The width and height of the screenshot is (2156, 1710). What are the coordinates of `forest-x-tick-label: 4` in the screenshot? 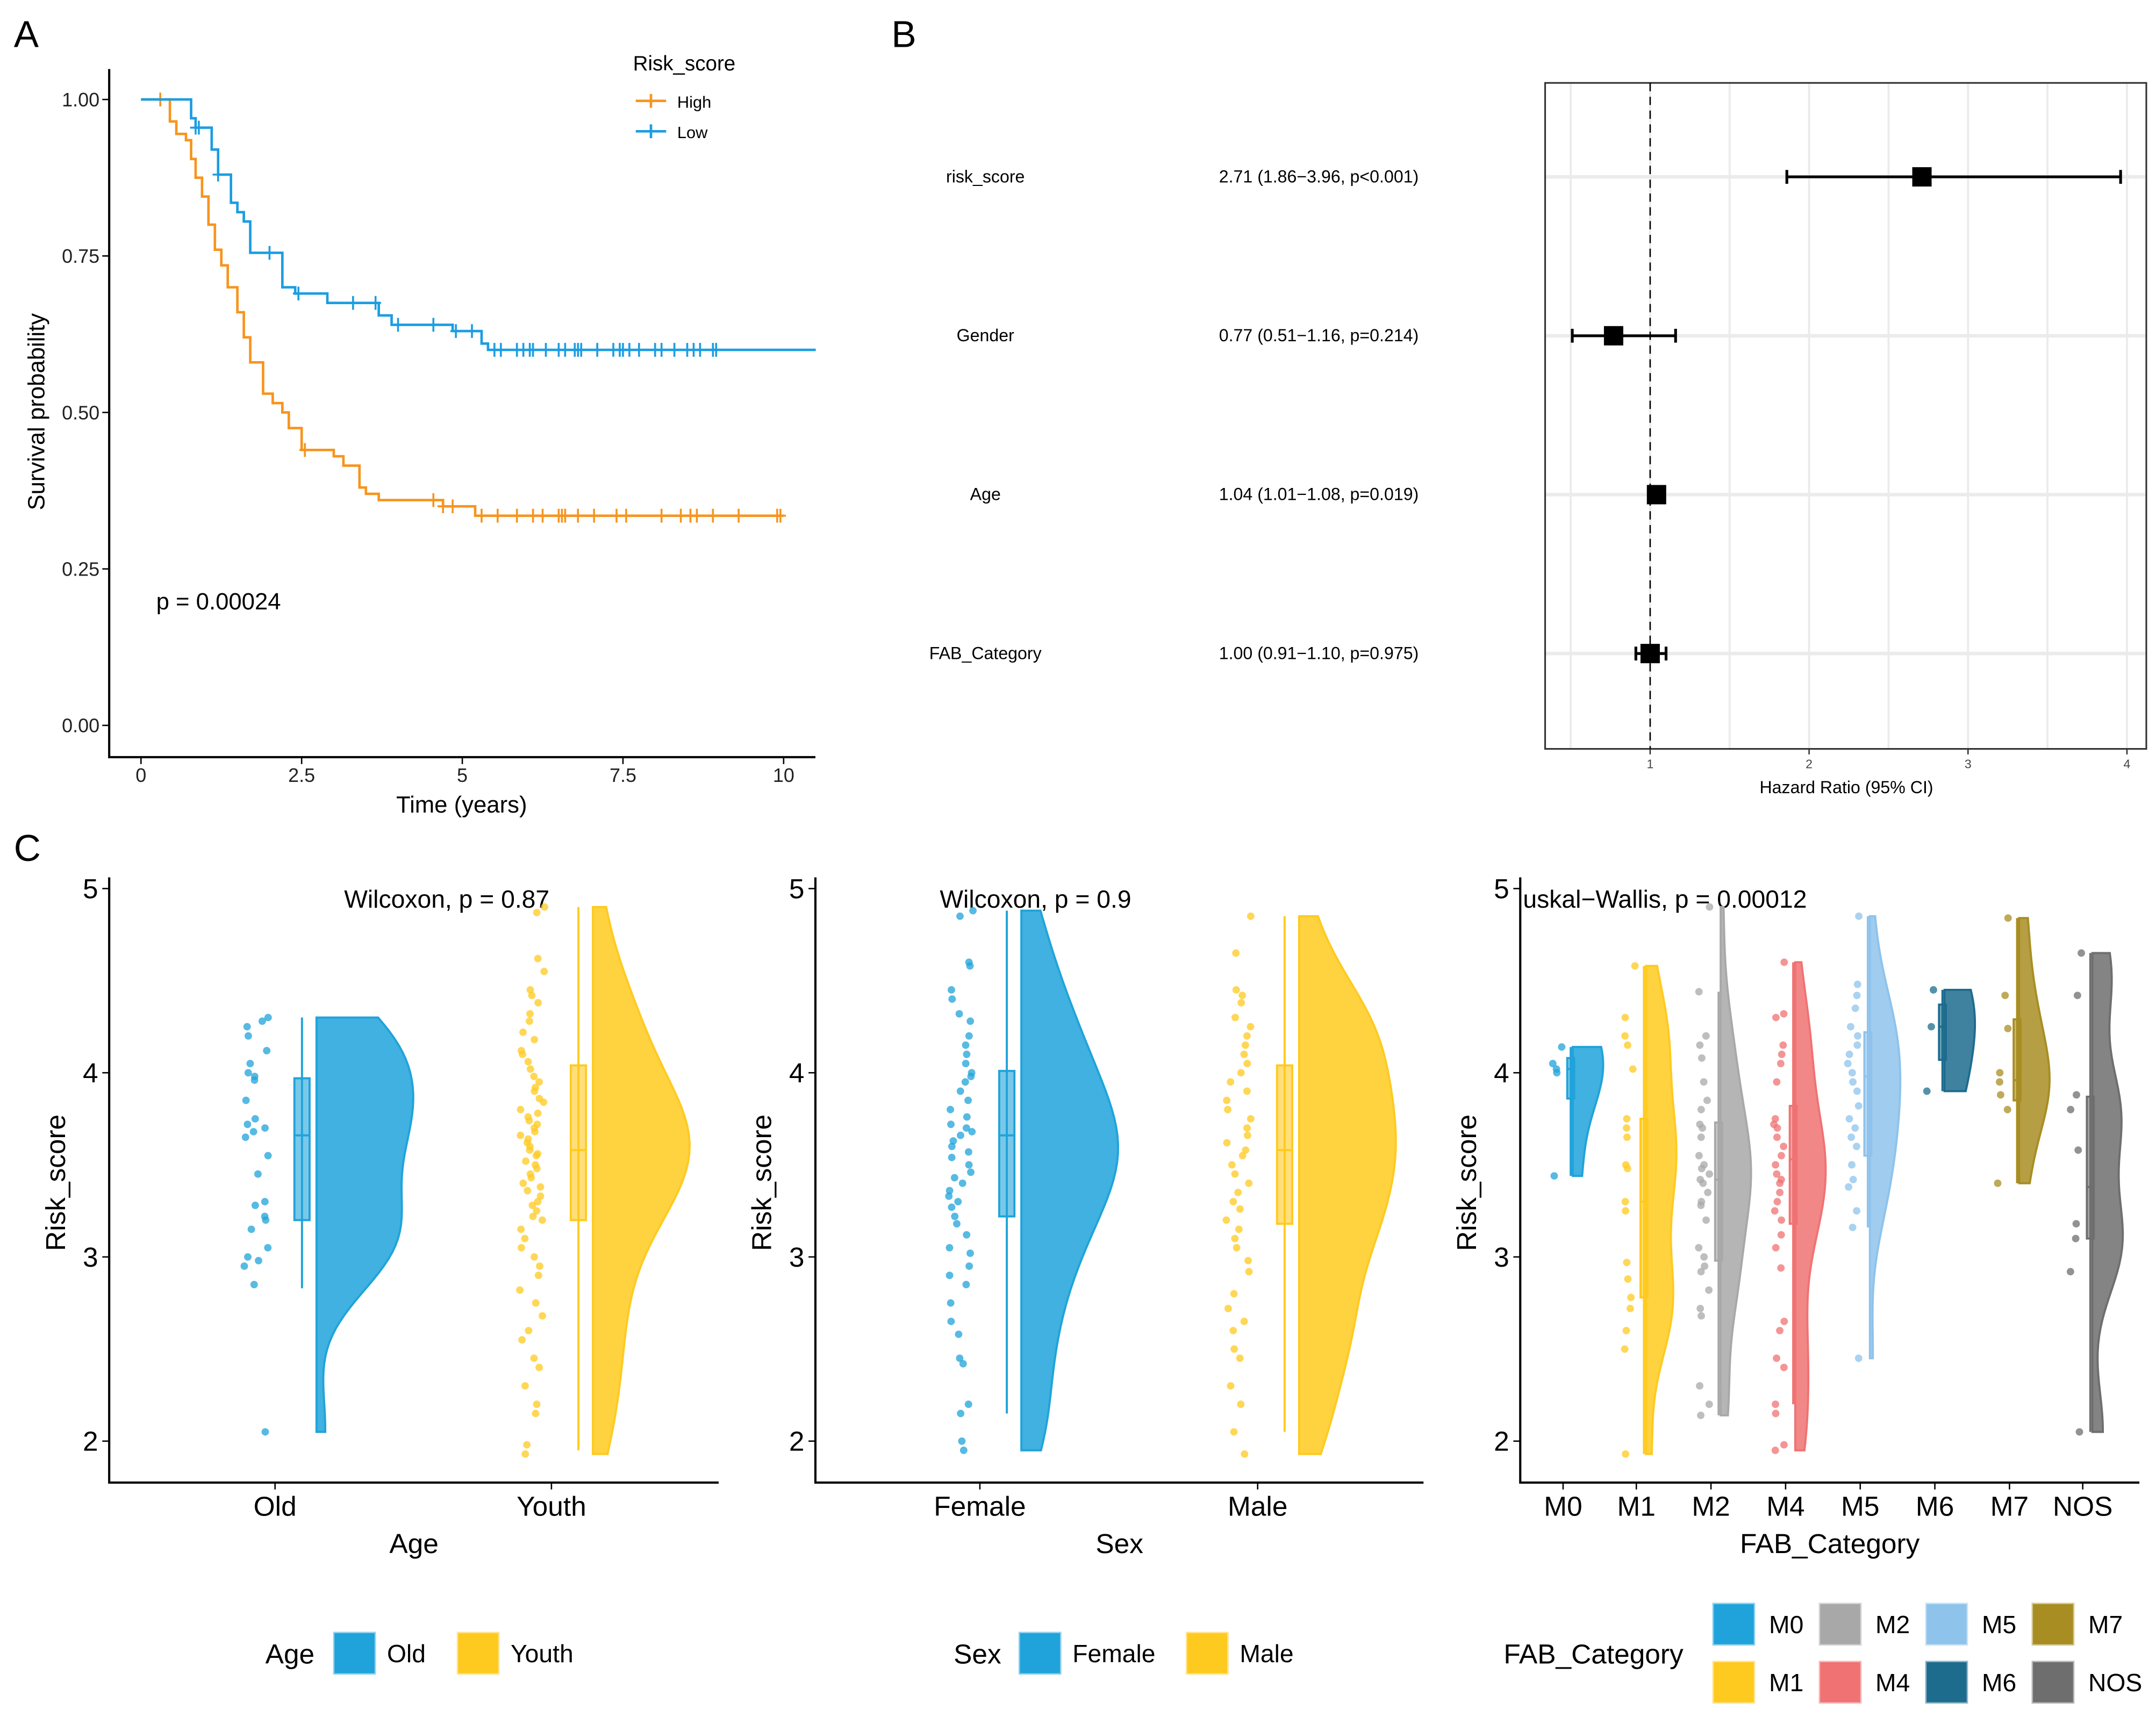 It's located at (2127, 764).